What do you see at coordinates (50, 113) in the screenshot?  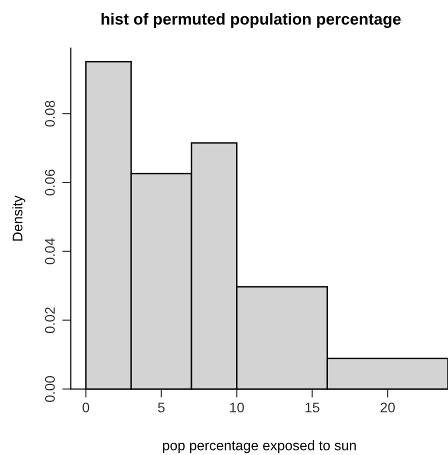 I see `y-tick-label: 0.08` at bounding box center [50, 113].